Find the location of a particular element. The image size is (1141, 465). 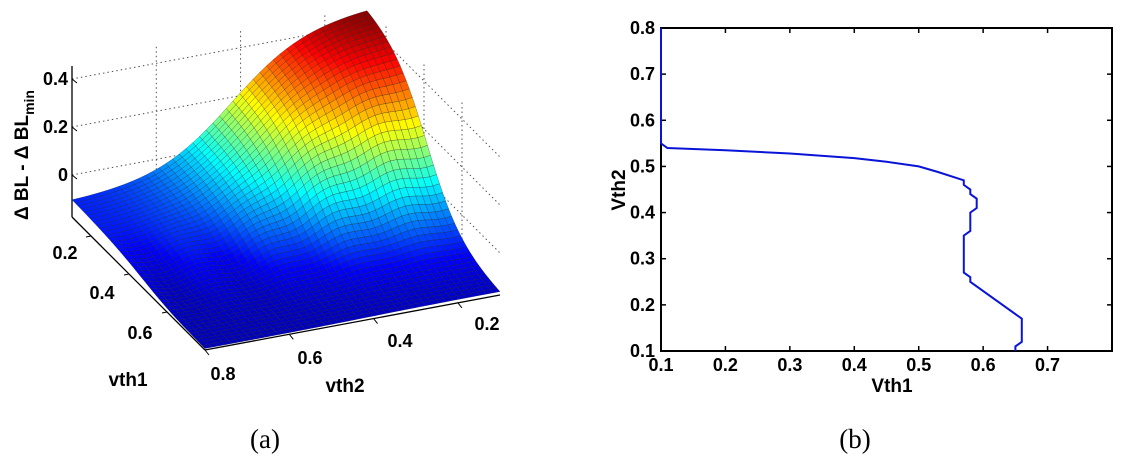

z-axis-label: Δ BL - Δ BLmin is located at coordinates (24, 155).